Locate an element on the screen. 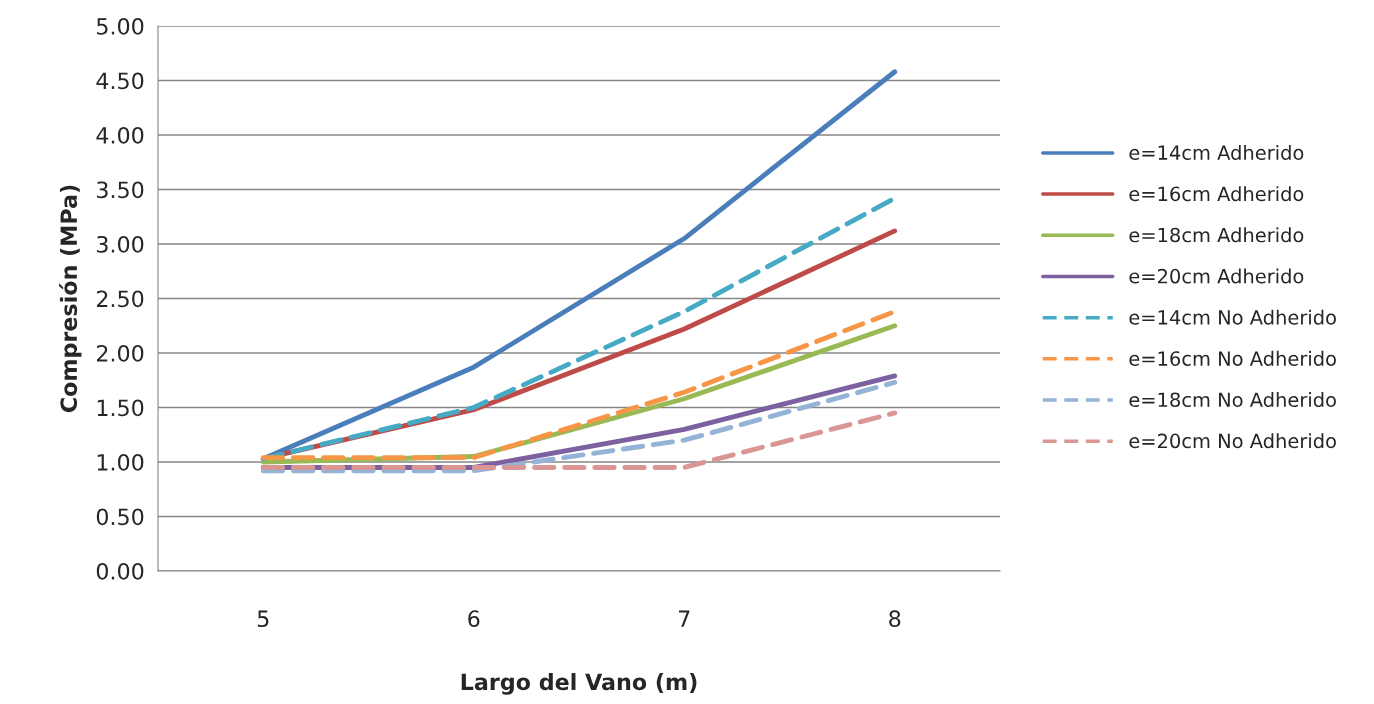 Image resolution: width=1374 pixels, height=704 pixels. y-tick-label: 1.50 is located at coordinates (120, 408).